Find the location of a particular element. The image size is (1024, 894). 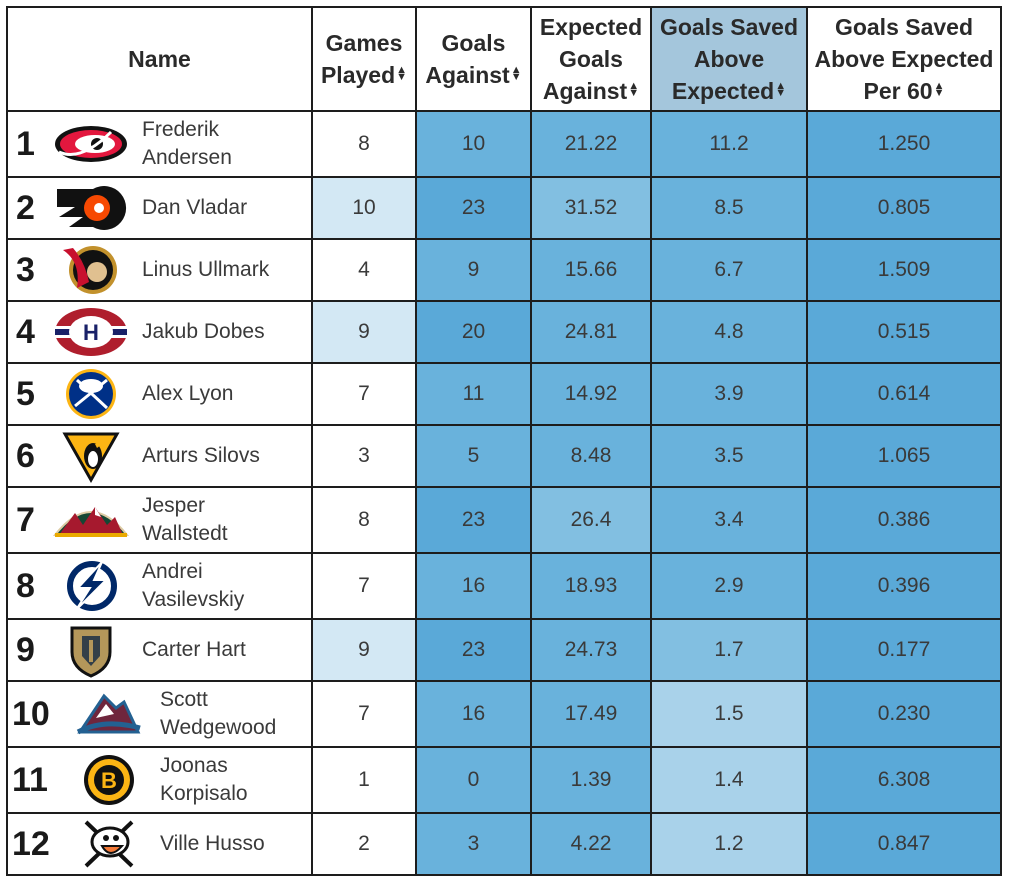

header-name: Name is located at coordinates (159, 59).